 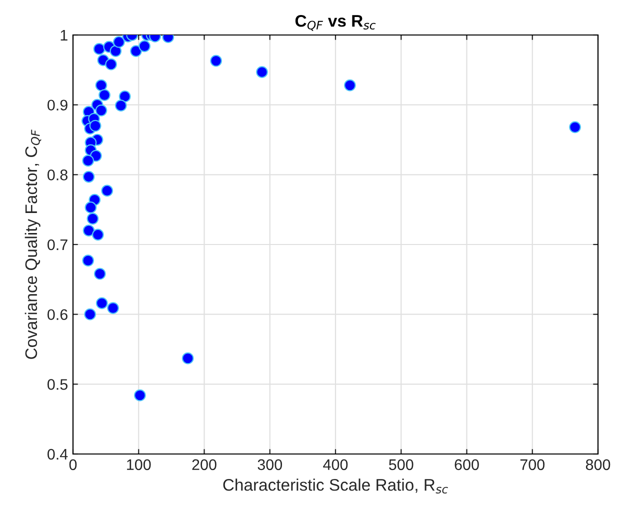 What do you see at coordinates (335, 486) in the screenshot?
I see `x-axis-title: Characteristic Scale Ratio, R$_{sc}$` at bounding box center [335, 486].